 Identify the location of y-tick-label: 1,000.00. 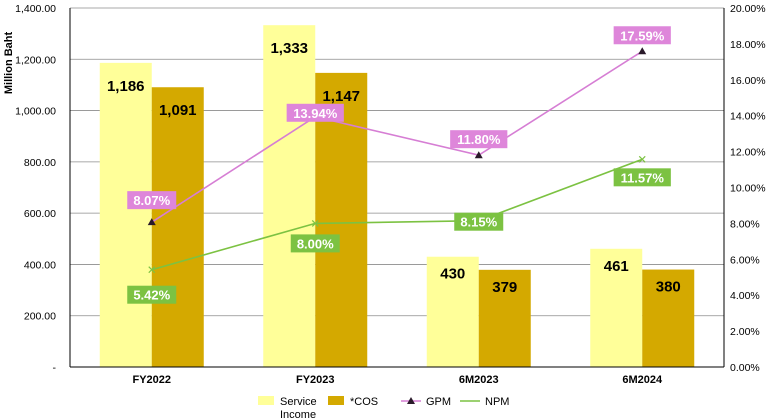
(35, 112).